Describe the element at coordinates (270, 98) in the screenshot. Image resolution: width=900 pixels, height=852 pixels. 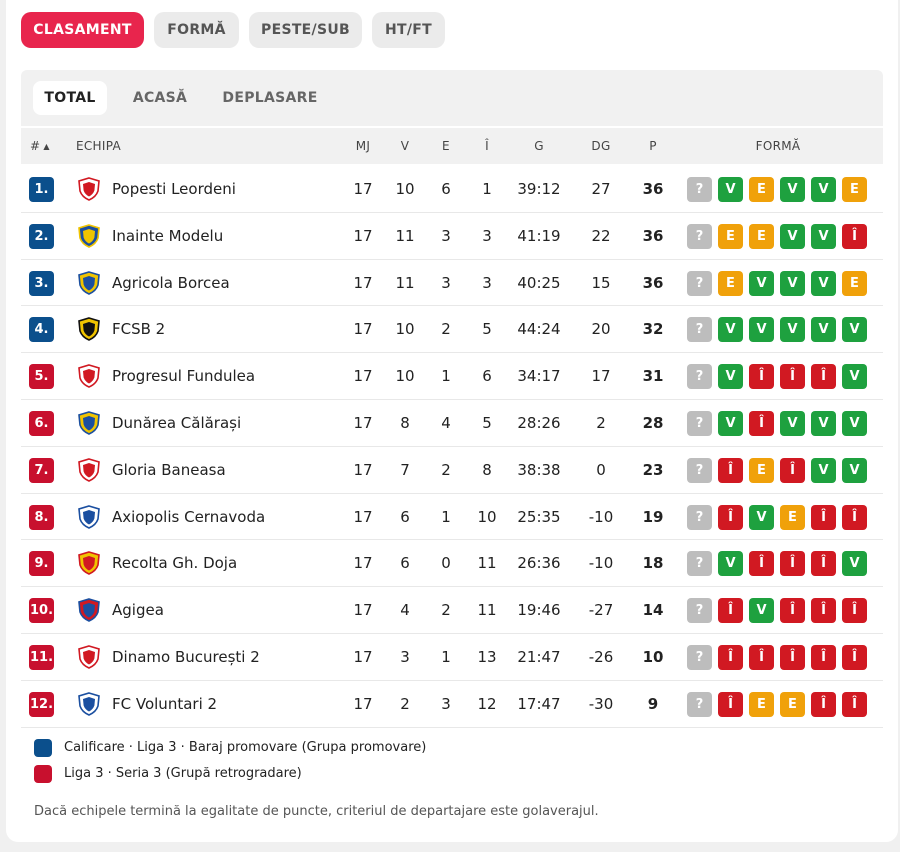
I see `subtab-deplasare: DEPLASARE` at that location.